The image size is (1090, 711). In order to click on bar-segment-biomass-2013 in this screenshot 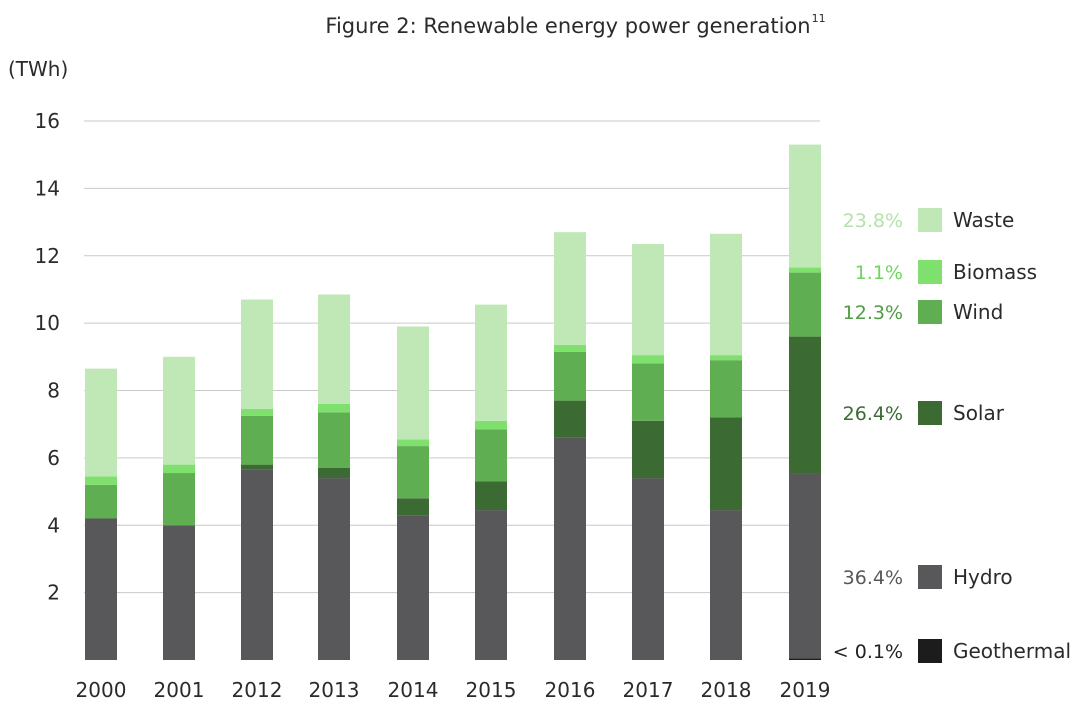, I will do `click(334, 408)`.